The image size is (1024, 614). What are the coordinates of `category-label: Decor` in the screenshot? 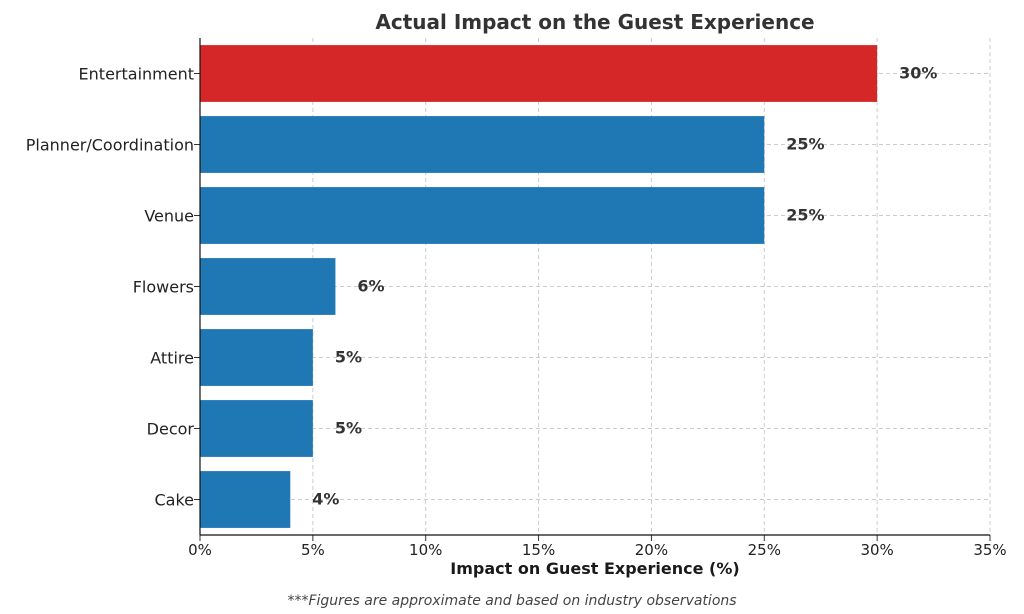 It's located at (171, 429).